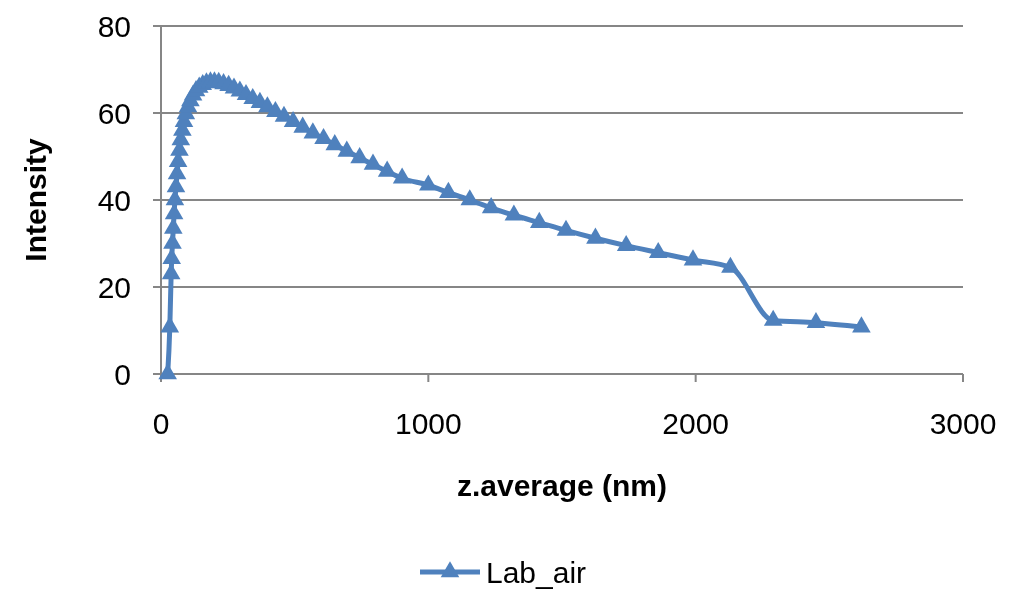  Describe the element at coordinates (122, 374) in the screenshot. I see `y-tick-label: 0` at that location.